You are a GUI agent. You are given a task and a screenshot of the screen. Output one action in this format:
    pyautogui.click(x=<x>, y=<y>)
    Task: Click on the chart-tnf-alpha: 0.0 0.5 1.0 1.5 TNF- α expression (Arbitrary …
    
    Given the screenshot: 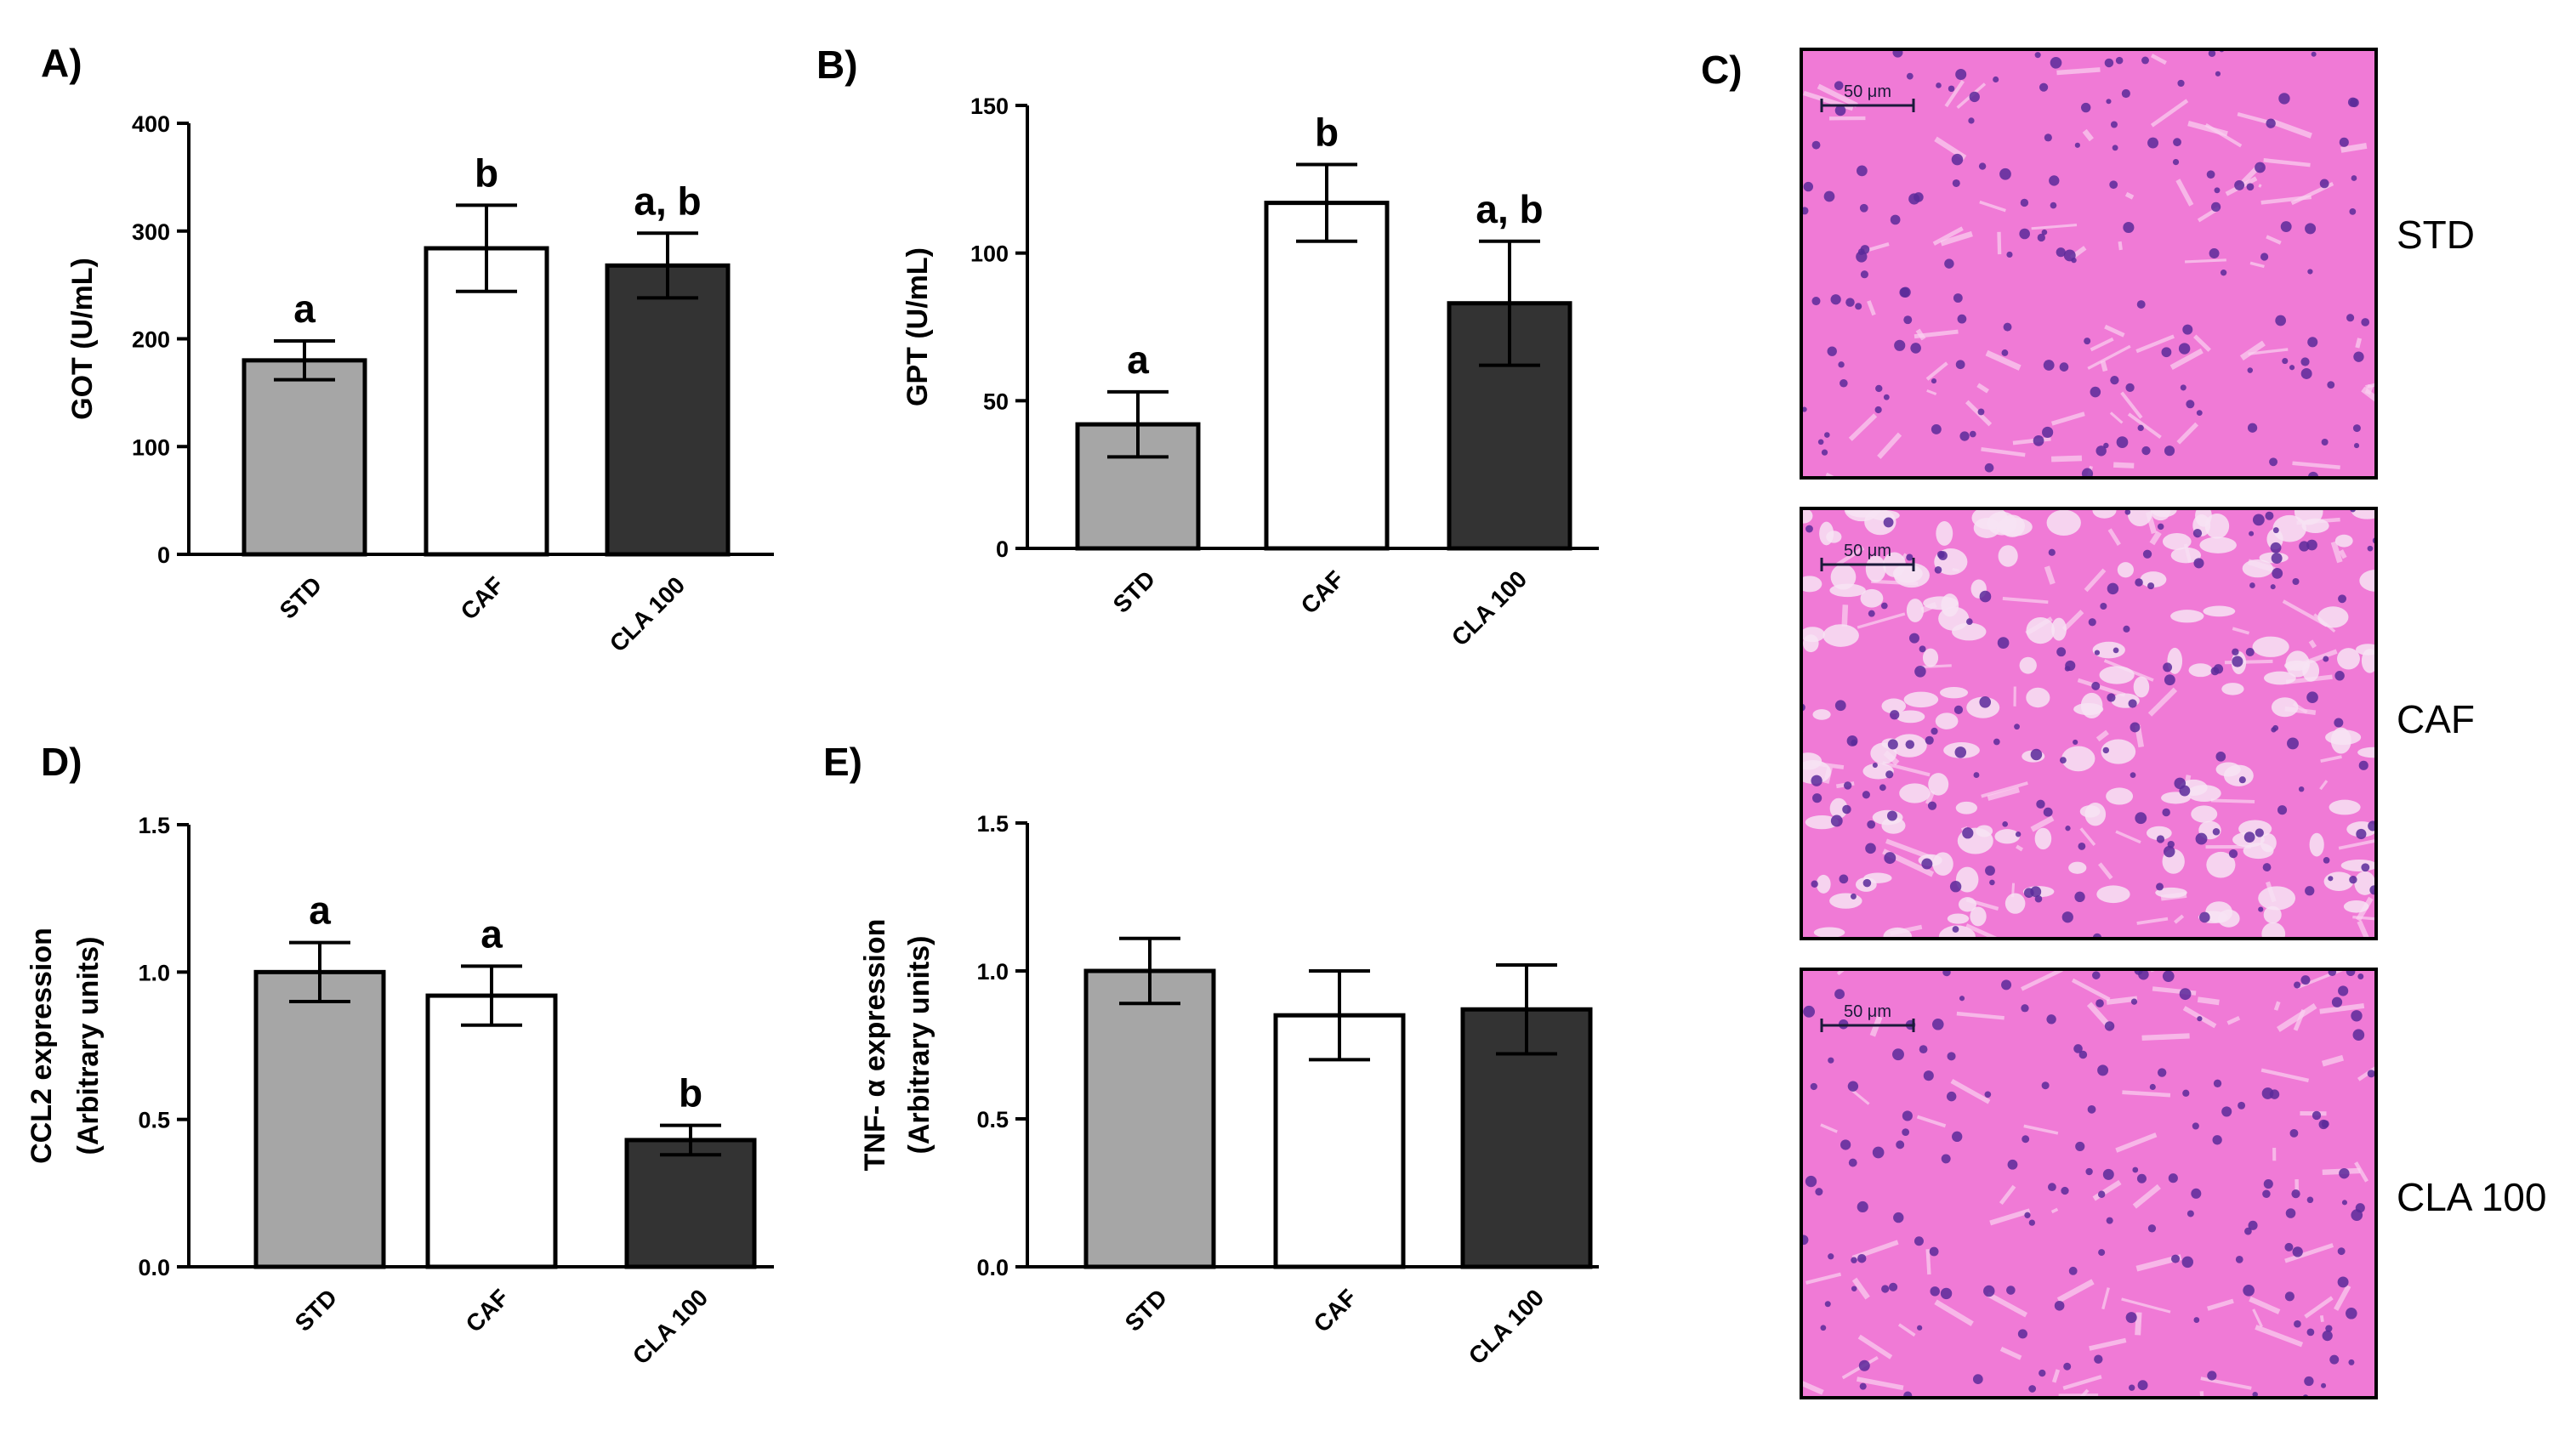 What is the action you would take?
    pyautogui.click(x=1229, y=1090)
    